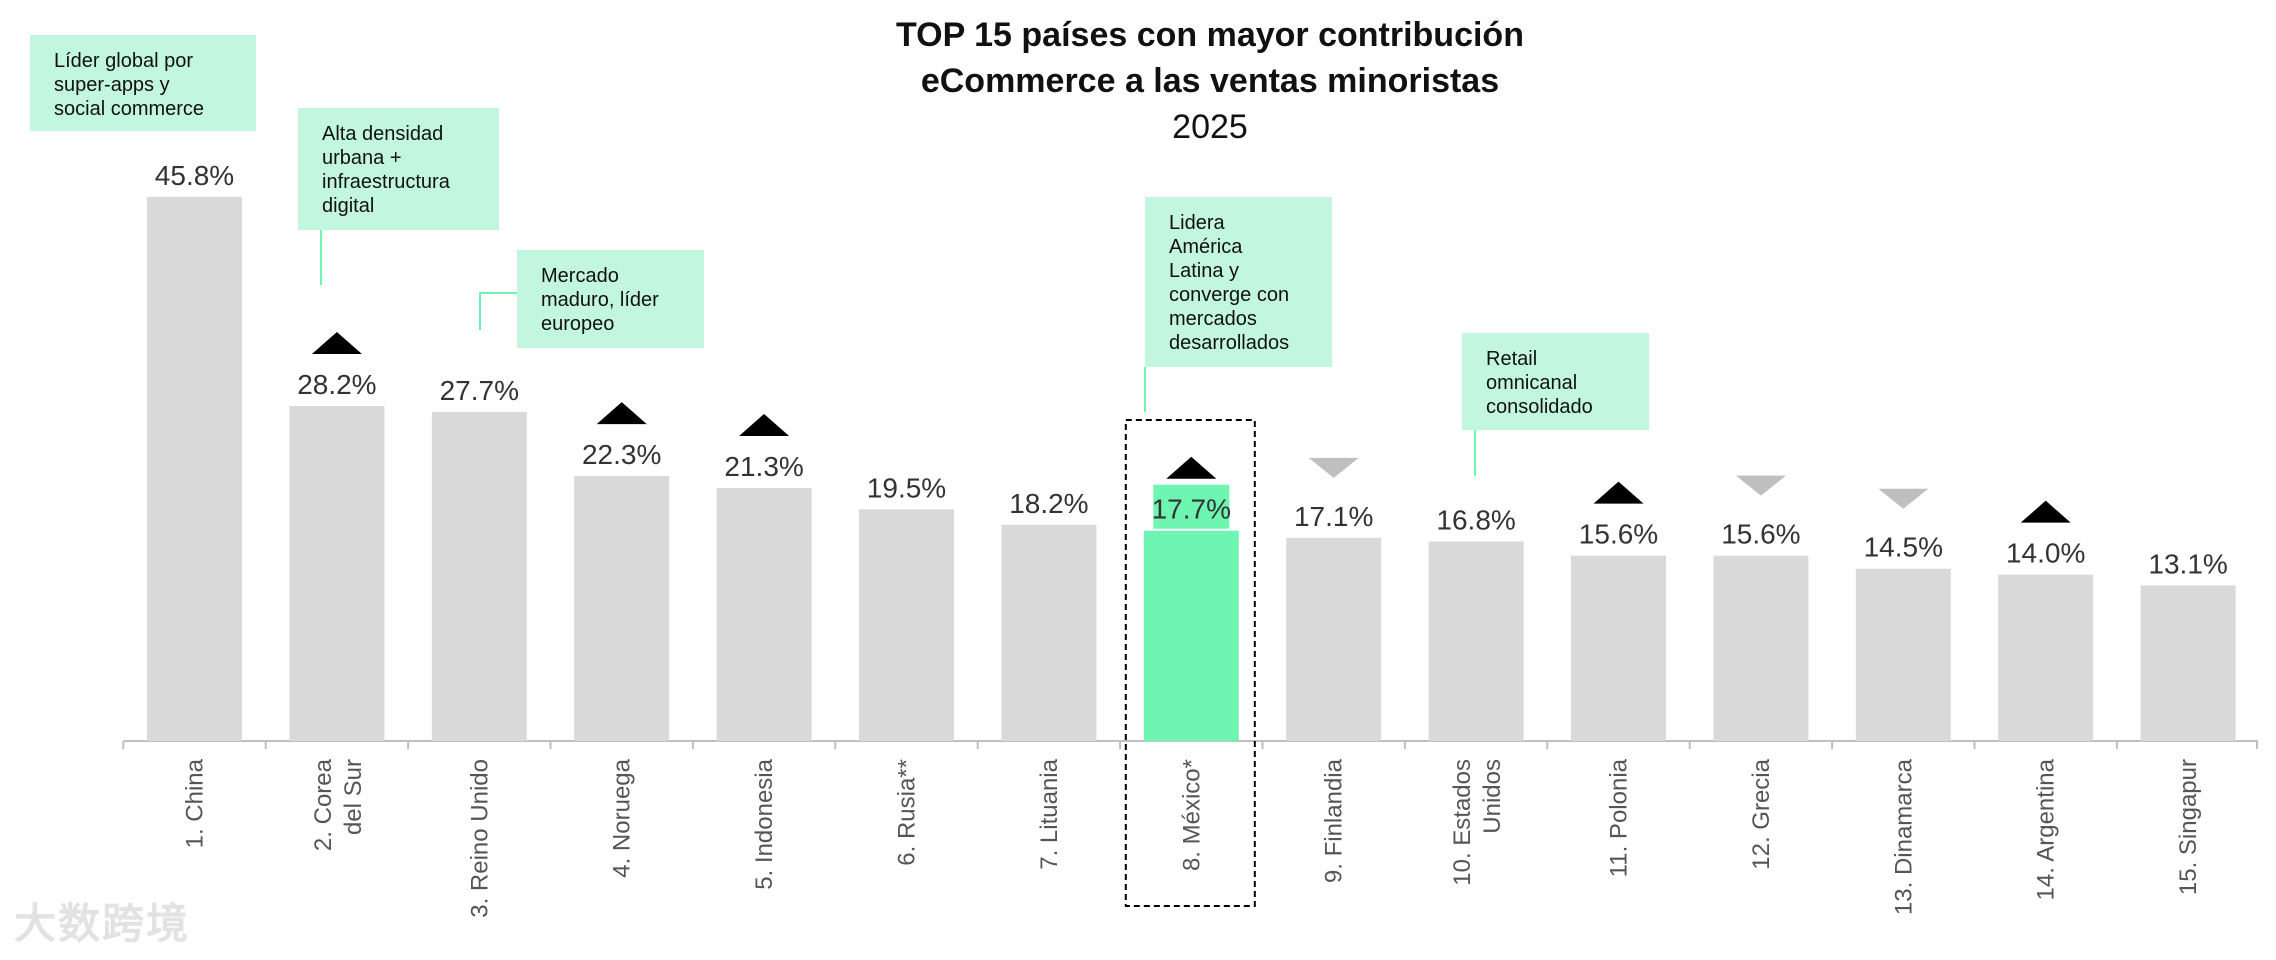 The image size is (2276, 960). Describe the element at coordinates (1191, 509) in the screenshot. I see `data-label: 17.7%` at that location.